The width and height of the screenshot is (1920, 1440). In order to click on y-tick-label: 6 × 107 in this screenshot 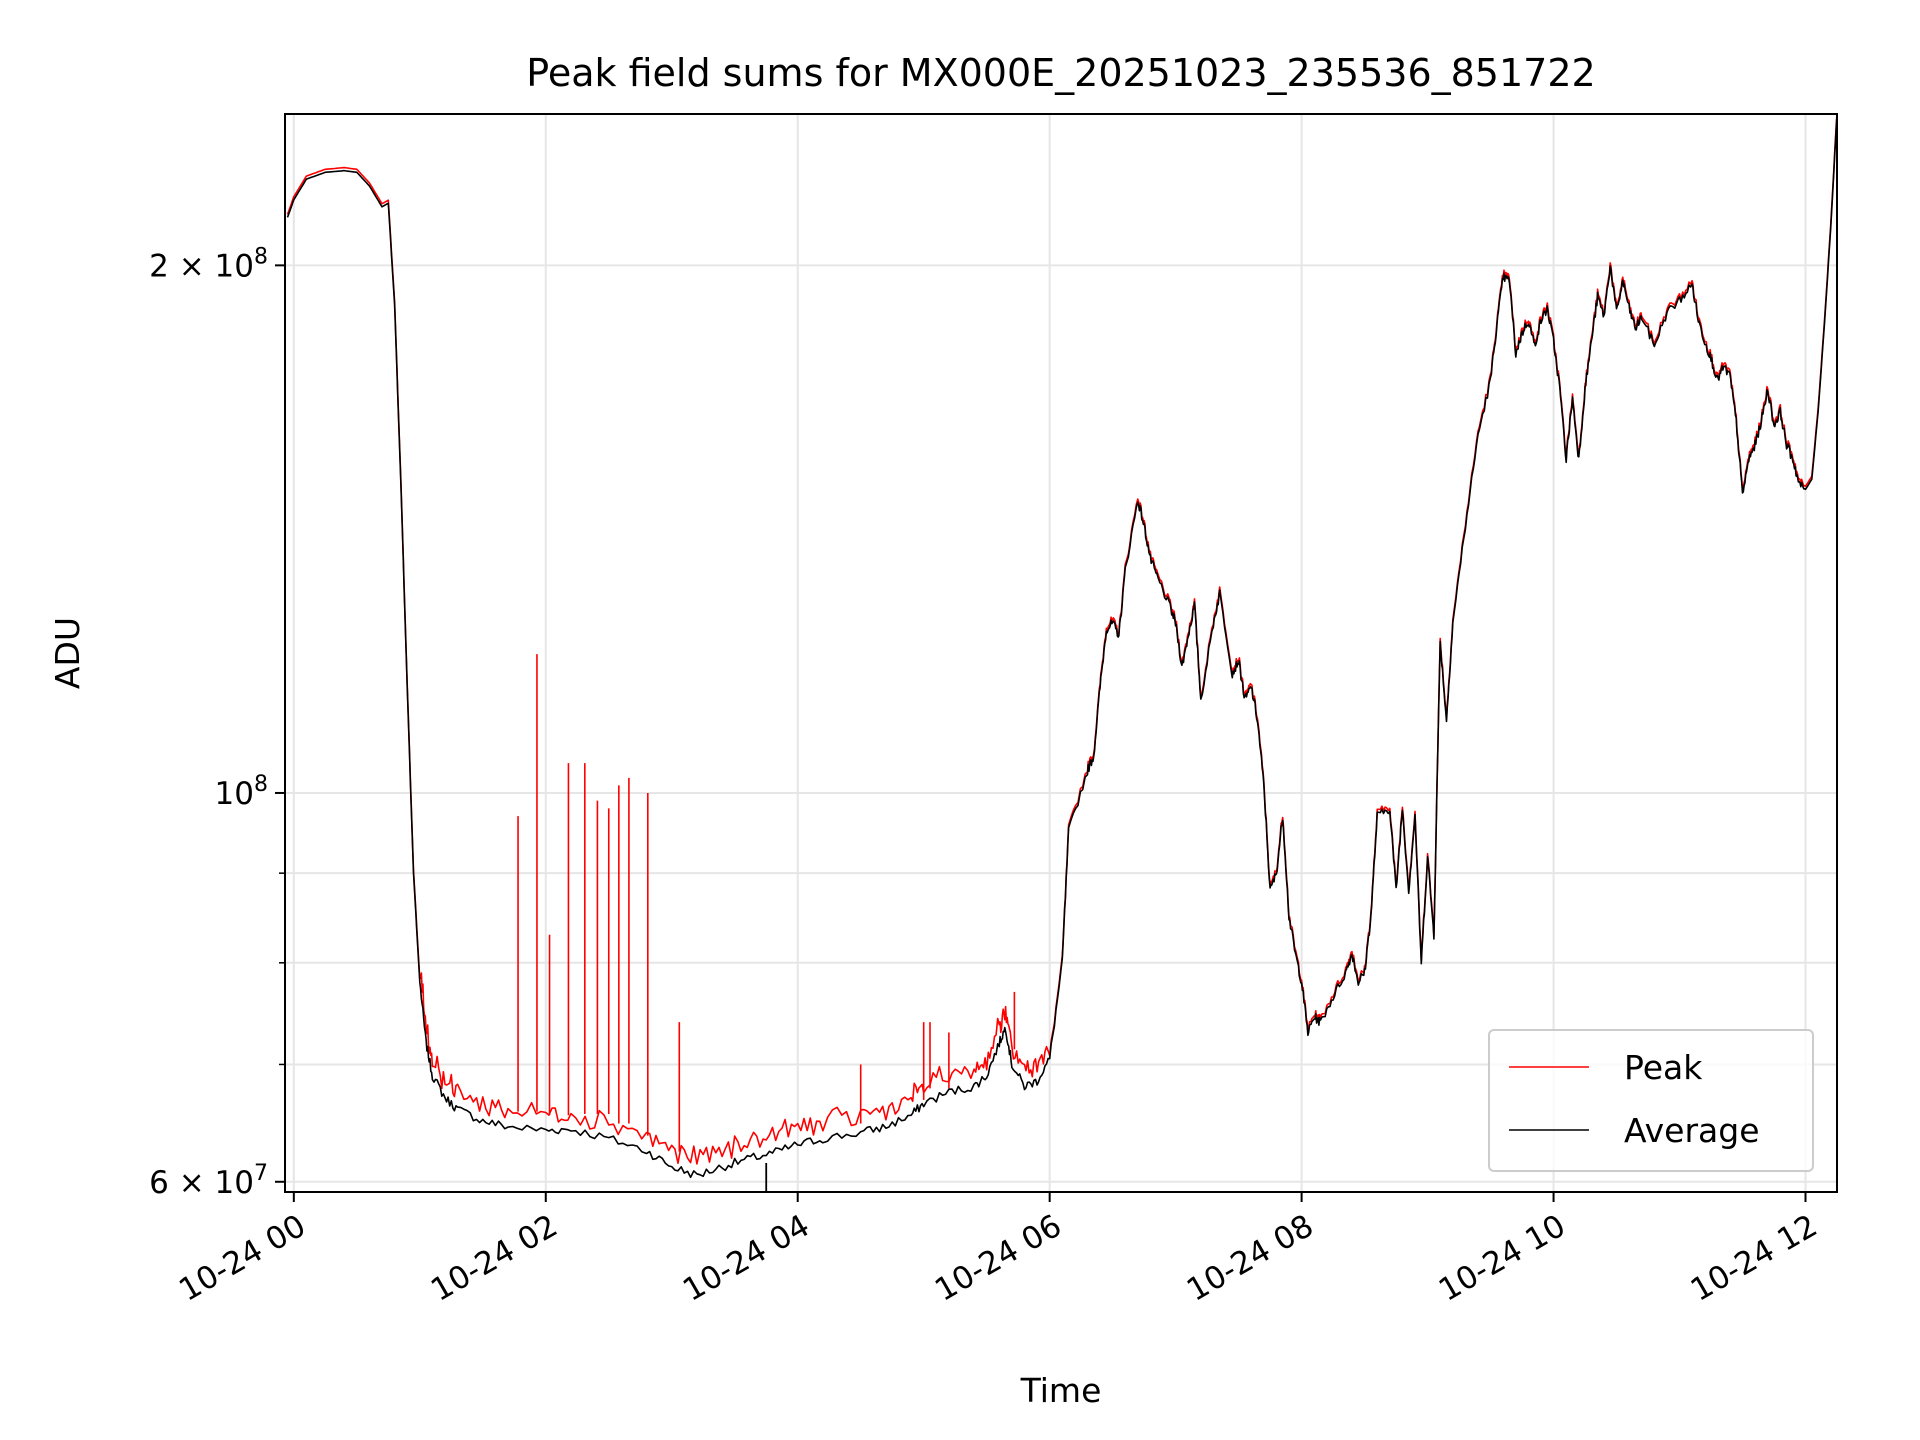, I will do `click(208, 1181)`.